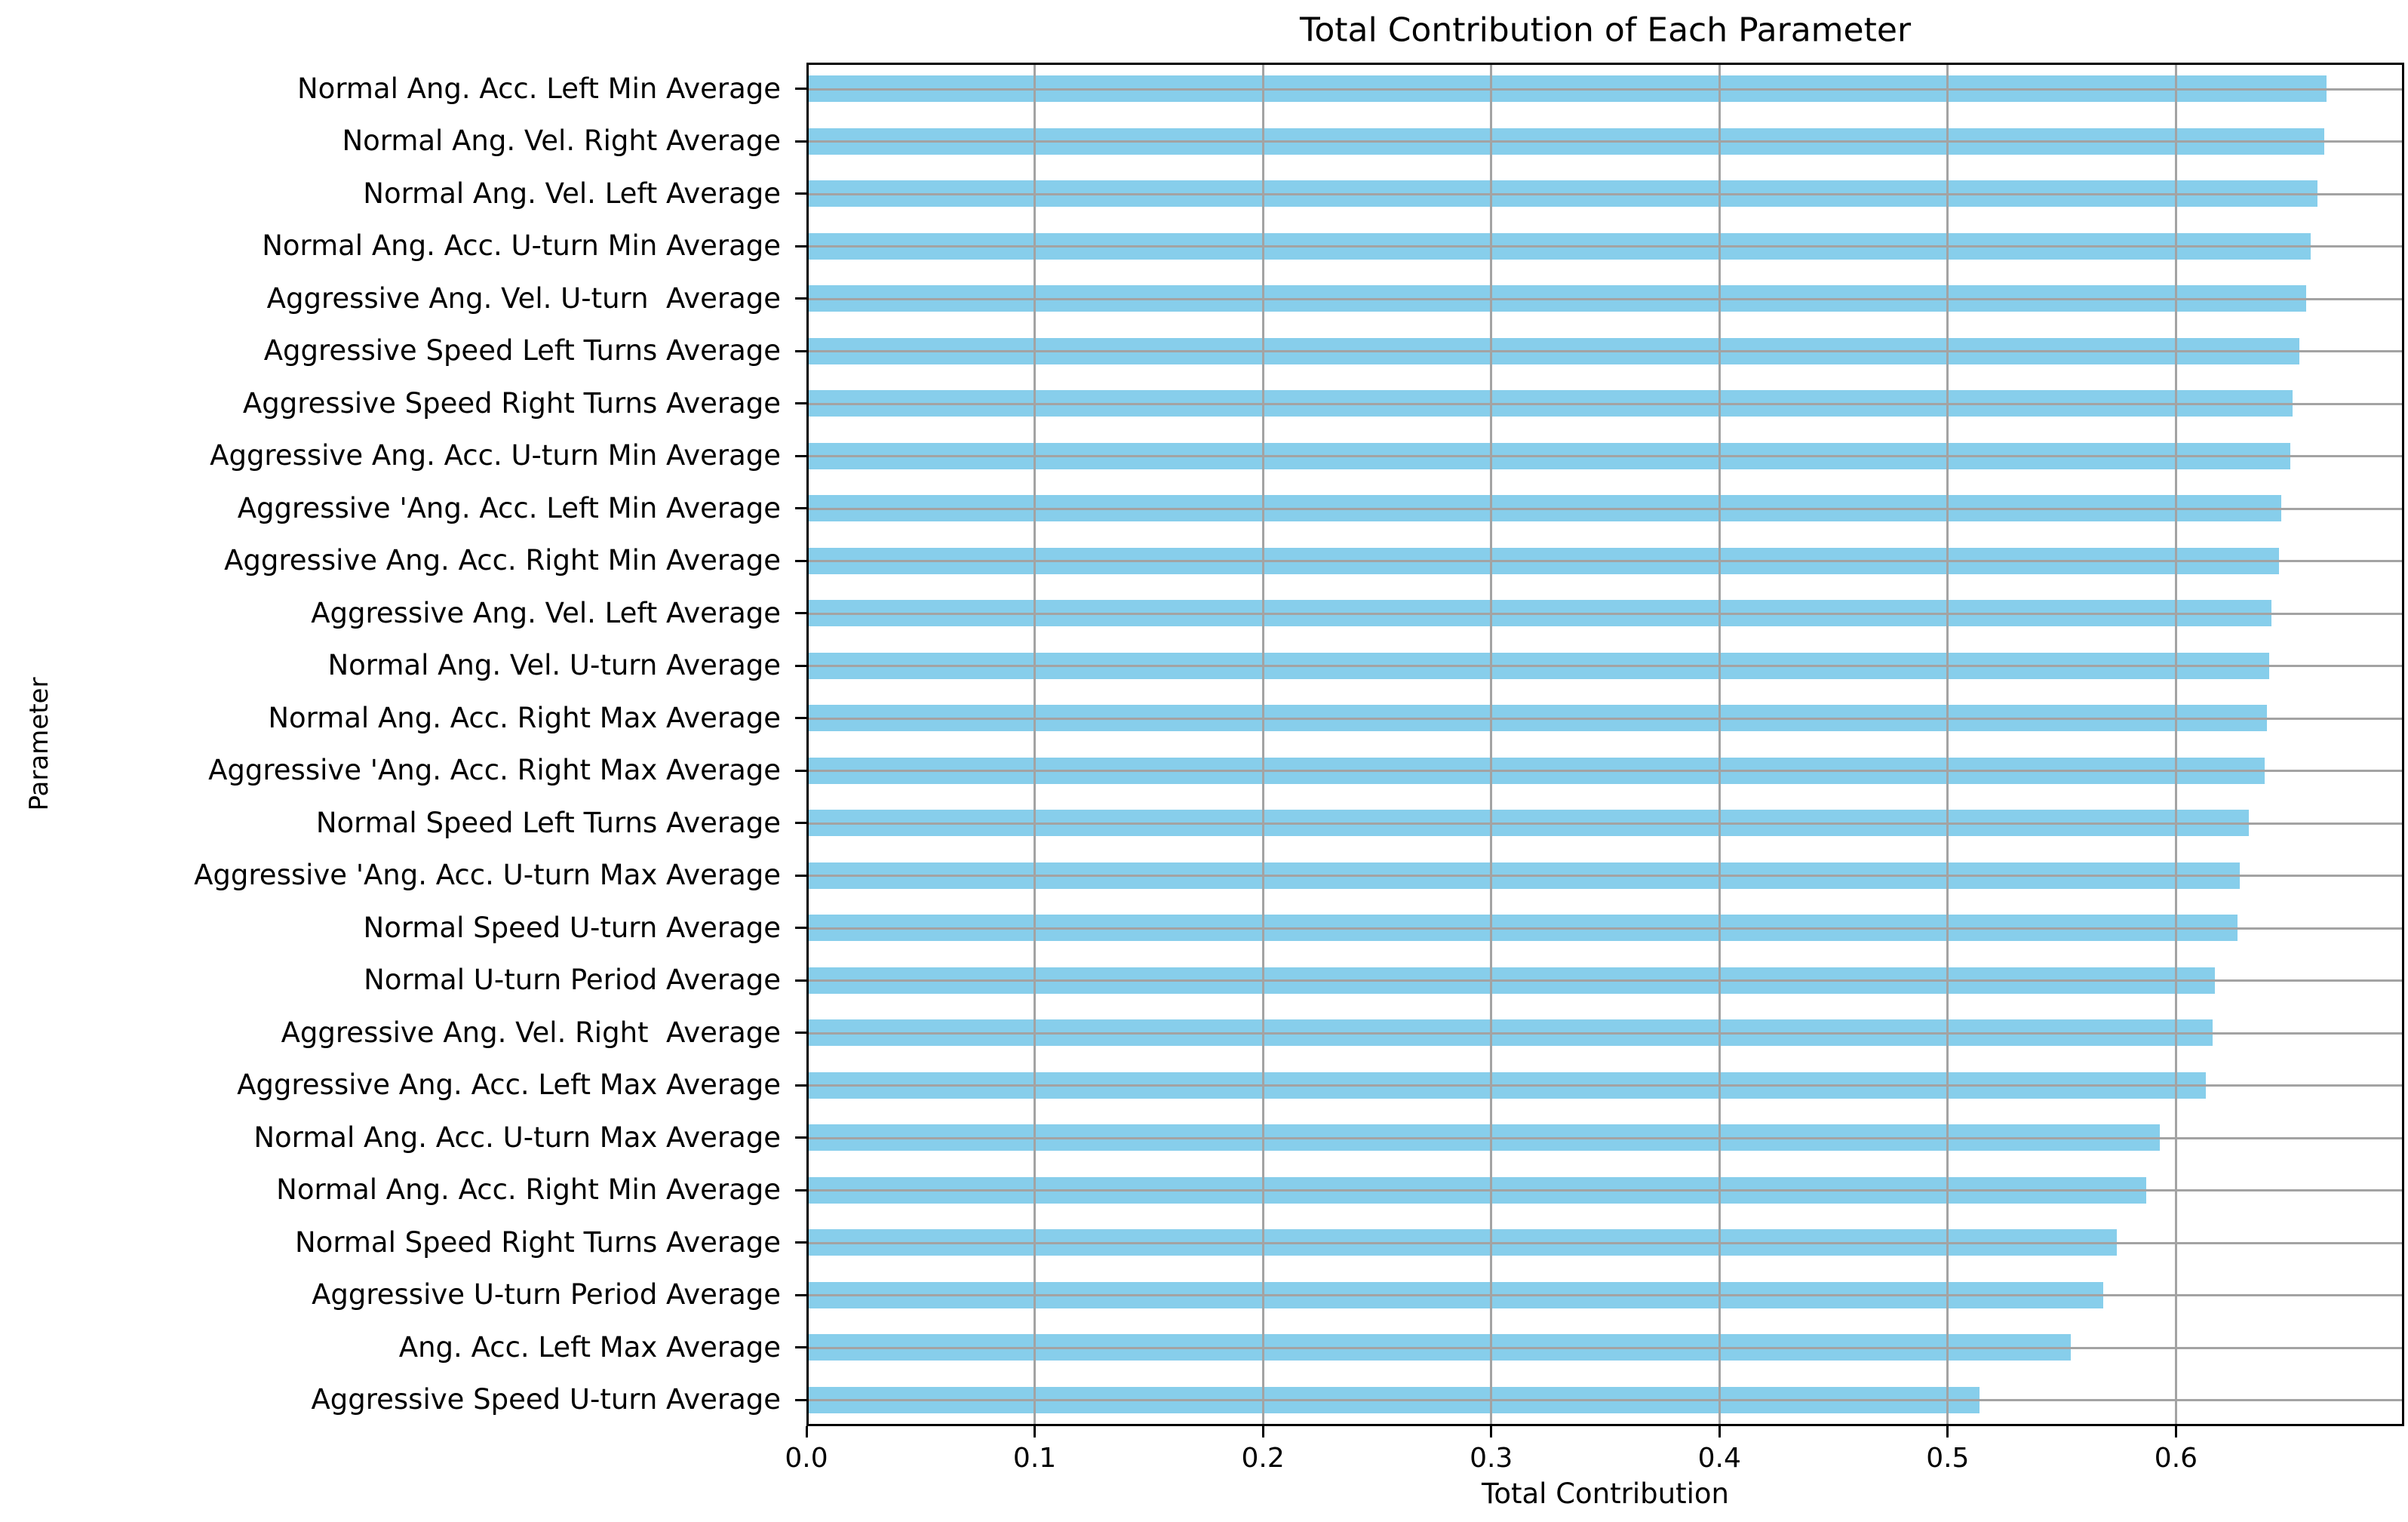  What do you see at coordinates (487, 875) in the screenshot?
I see `y-tick-label: Aggressive 'Ang. Acc. U-turn Max Average` at bounding box center [487, 875].